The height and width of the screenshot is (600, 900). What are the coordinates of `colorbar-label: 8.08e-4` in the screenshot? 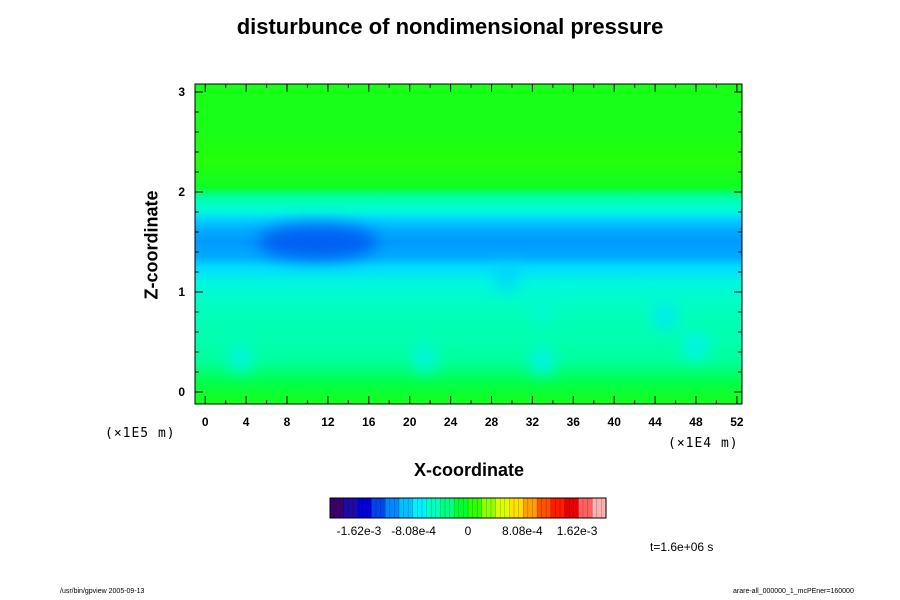 It's located at (522, 531).